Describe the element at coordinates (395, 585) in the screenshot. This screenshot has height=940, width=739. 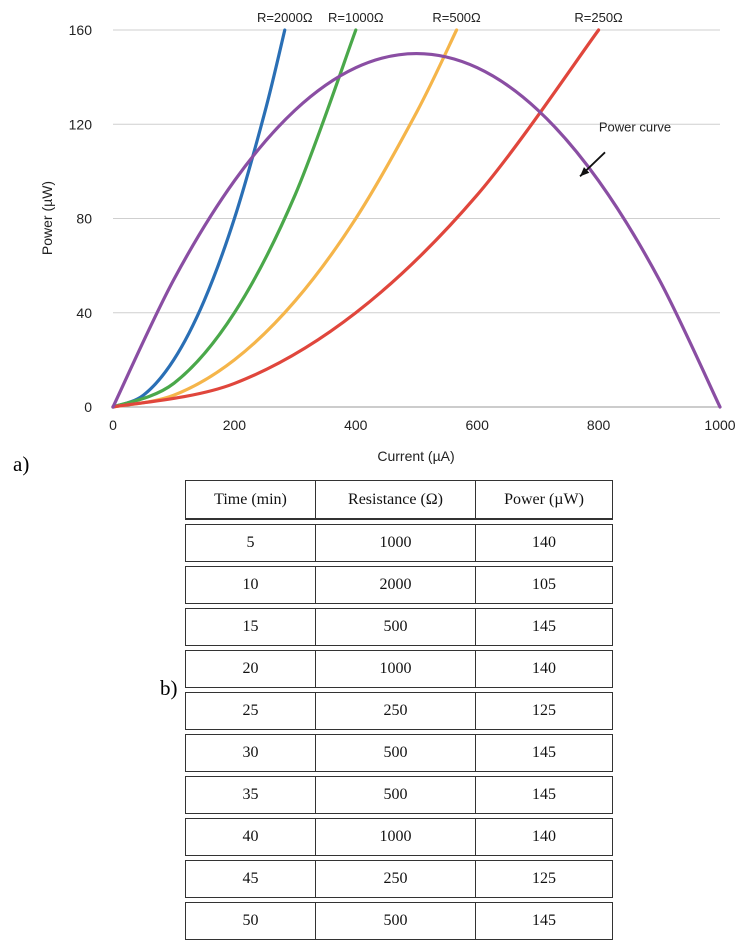
I see `table-cell: 2000` at that location.